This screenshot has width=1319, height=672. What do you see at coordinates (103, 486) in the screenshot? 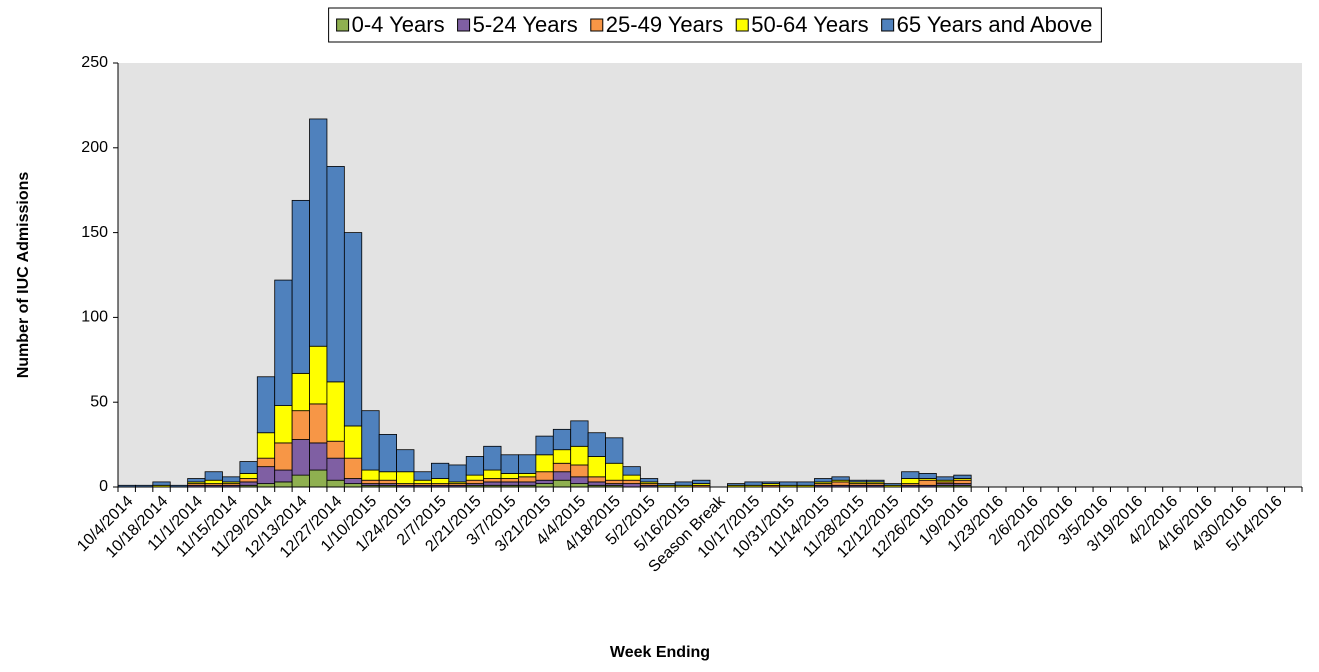
I see `y-tick-label: 0` at bounding box center [103, 486].